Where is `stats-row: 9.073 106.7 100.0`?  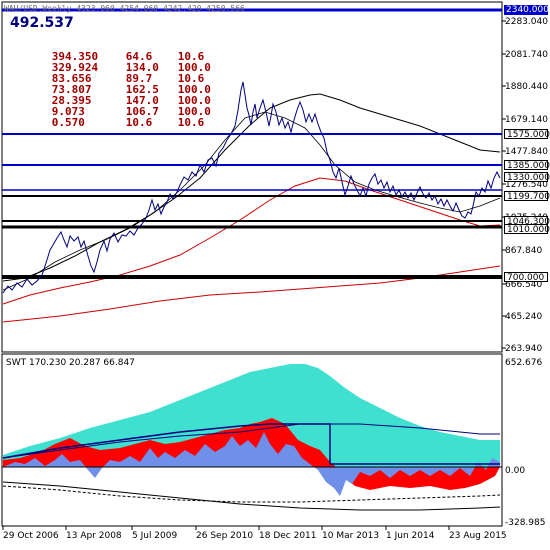 stats-row: 9.073 106.7 100.0 is located at coordinates (120, 106).